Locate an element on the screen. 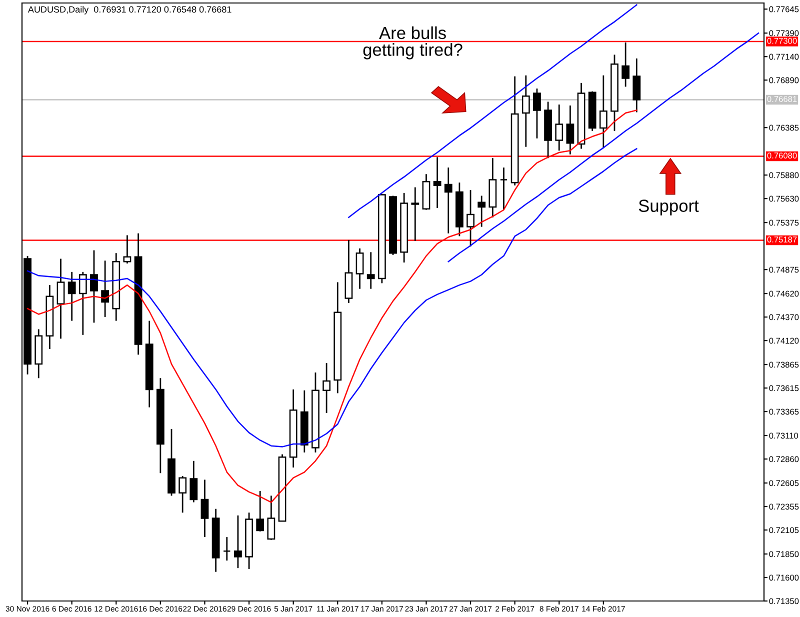  y-tick-label: 0.76385 is located at coordinates (784, 127).